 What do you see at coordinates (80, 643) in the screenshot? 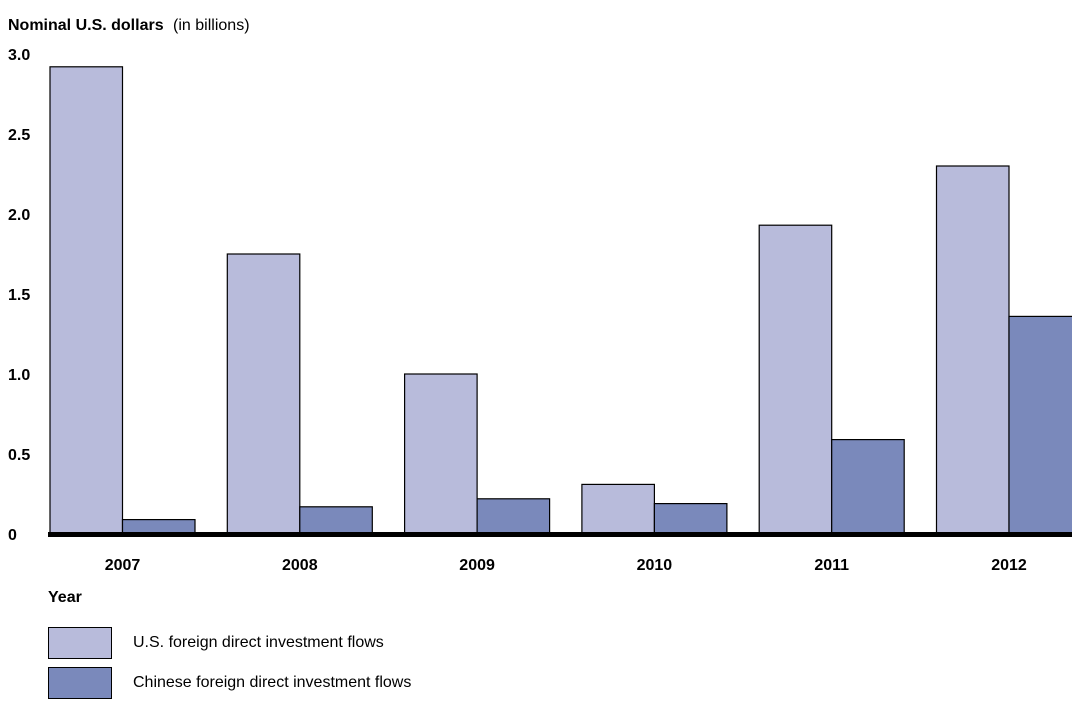
I see `legend-swatch-us` at bounding box center [80, 643].